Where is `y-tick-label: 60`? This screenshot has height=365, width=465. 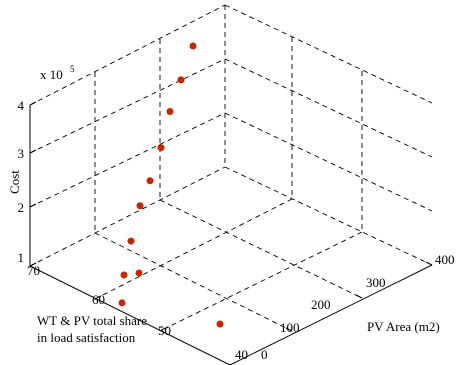 y-tick-label: 60 is located at coordinates (98, 299).